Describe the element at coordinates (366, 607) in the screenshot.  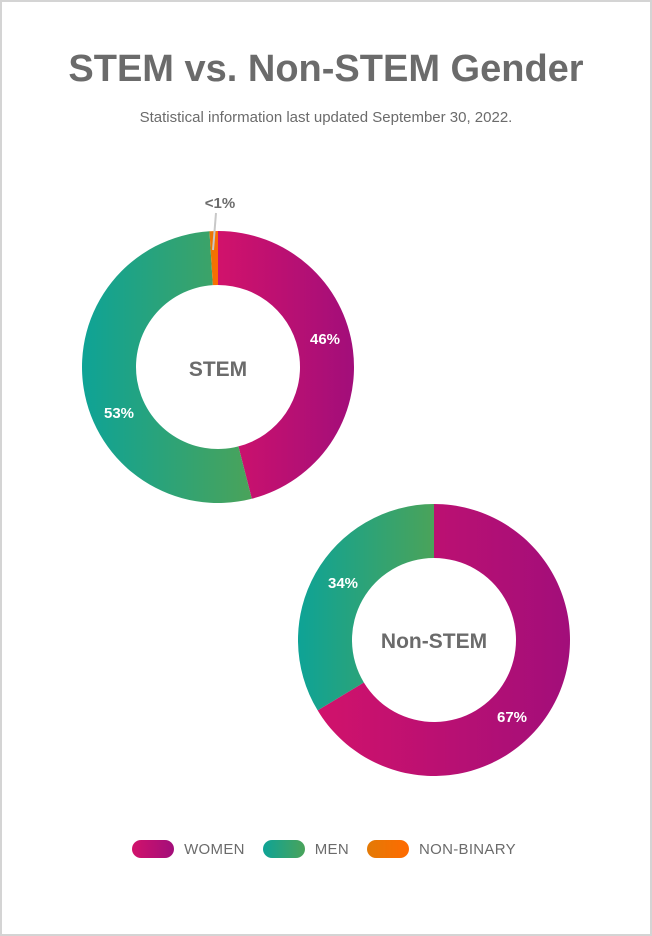
I see `nonstem-slice-men` at that location.